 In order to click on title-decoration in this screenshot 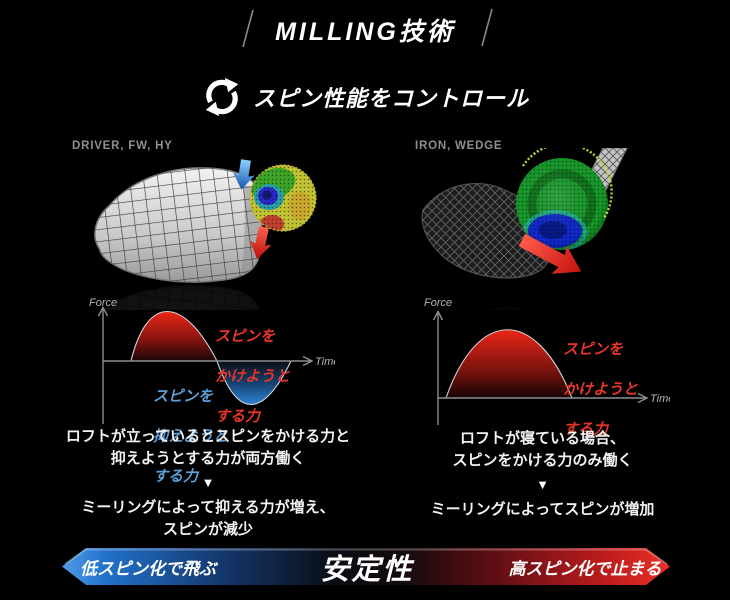, I will do `click(365, 28)`.